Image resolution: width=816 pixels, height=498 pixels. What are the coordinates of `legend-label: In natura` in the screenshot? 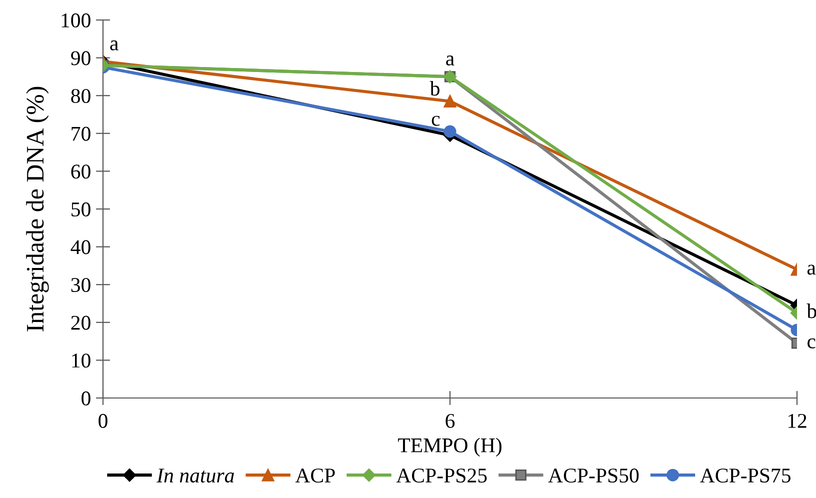 It's located at (195, 475).